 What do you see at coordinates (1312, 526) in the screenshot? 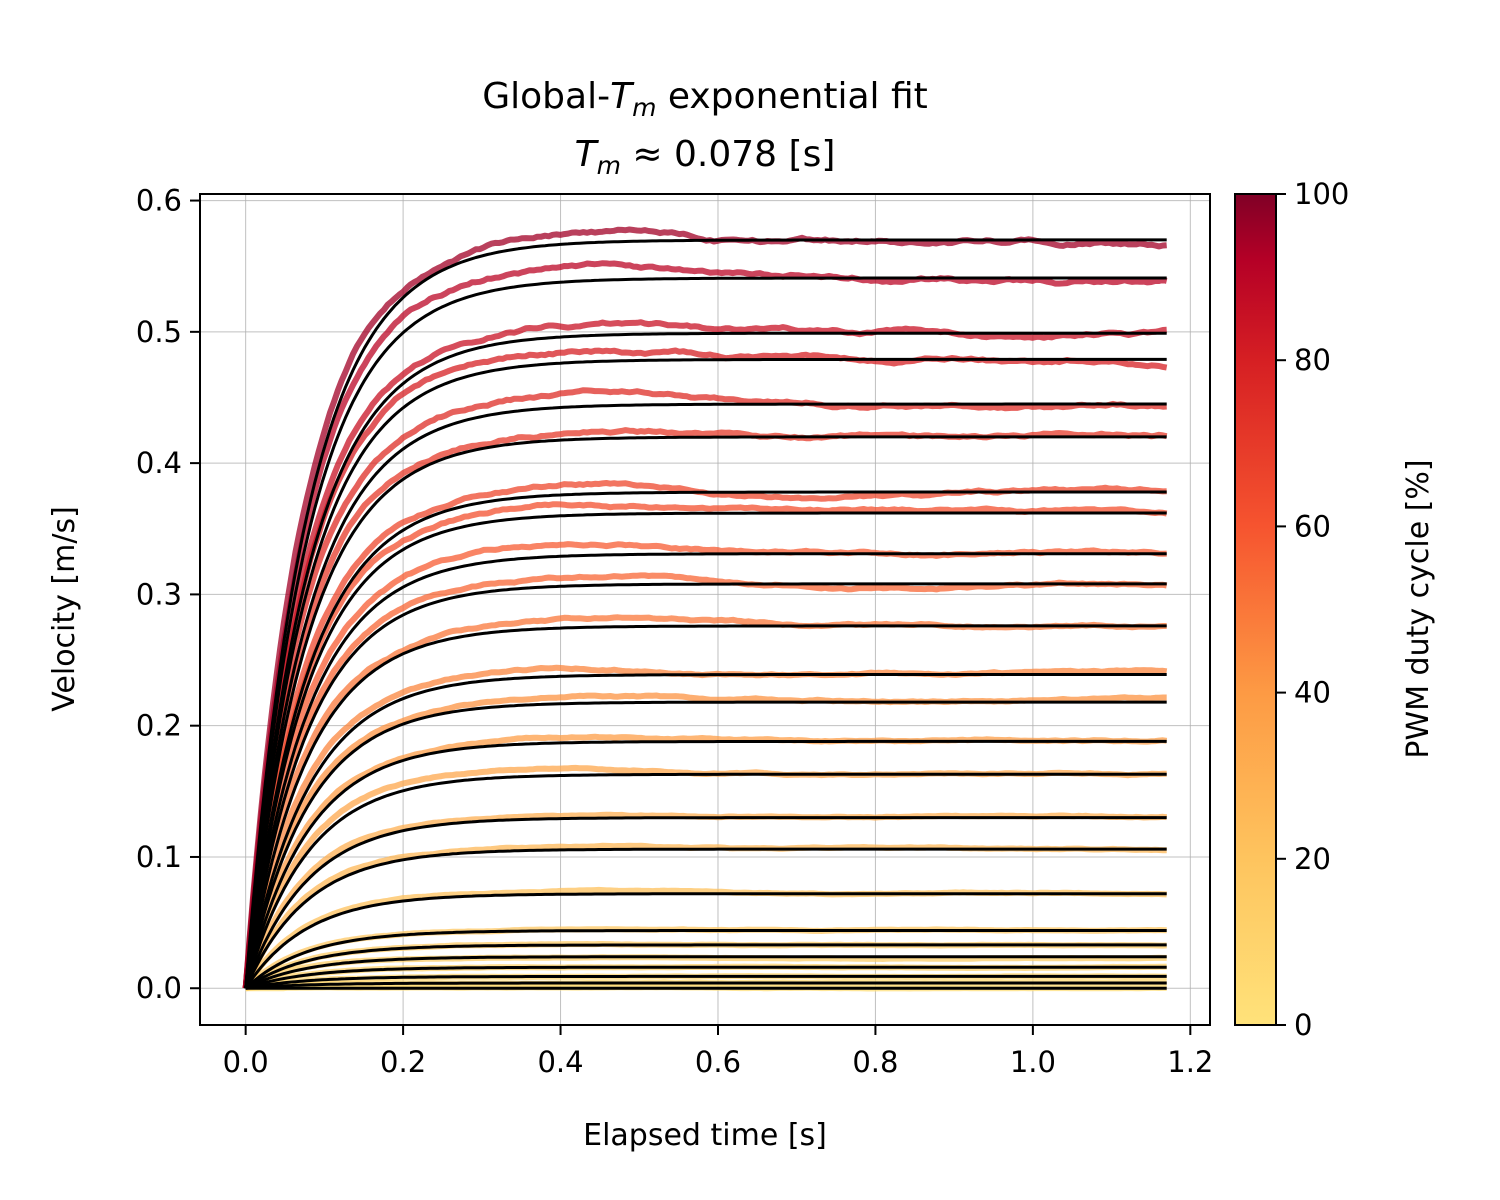
I see `colorbar-tick-label: 60` at bounding box center [1312, 526].